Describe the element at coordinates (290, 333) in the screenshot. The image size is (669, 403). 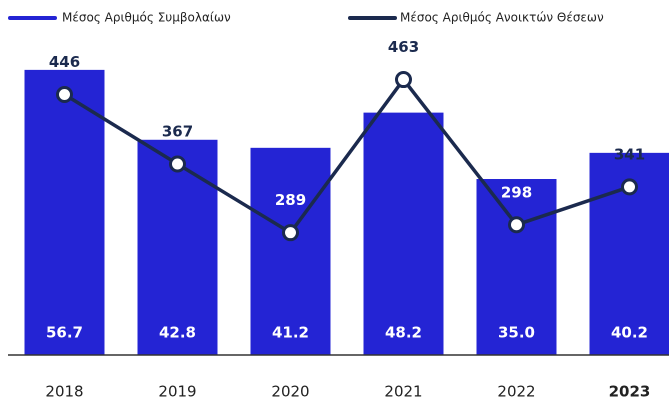
I see `bar-value-label: 41.2` at that location.